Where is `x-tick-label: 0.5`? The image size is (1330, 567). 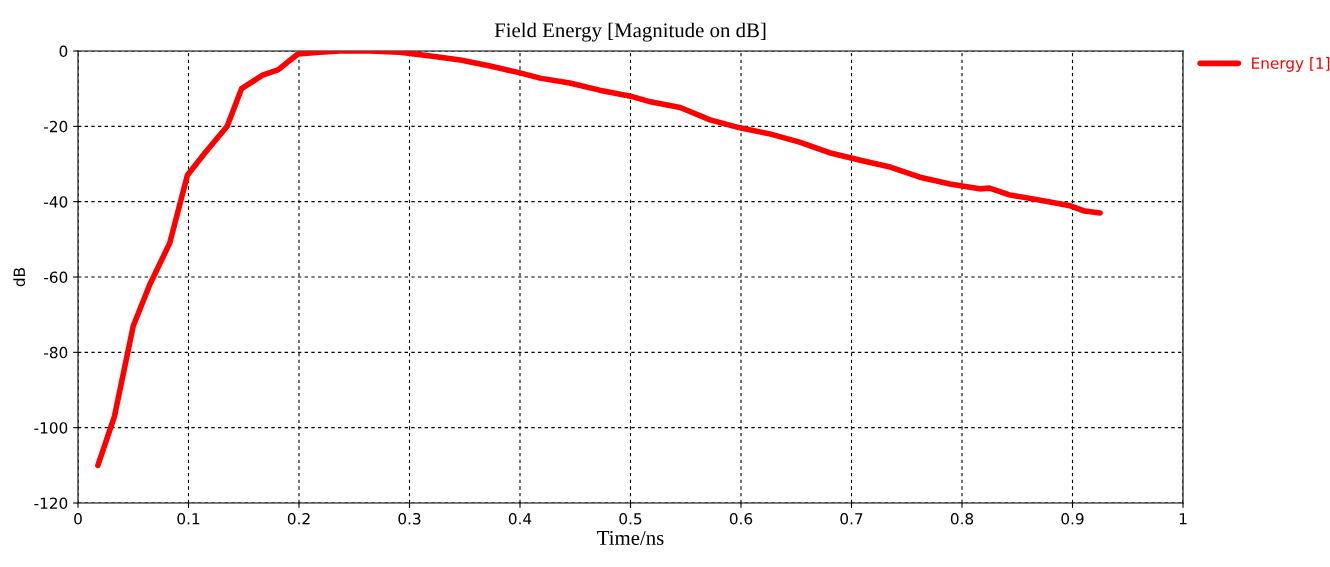 x-tick-label: 0.5 is located at coordinates (630, 518).